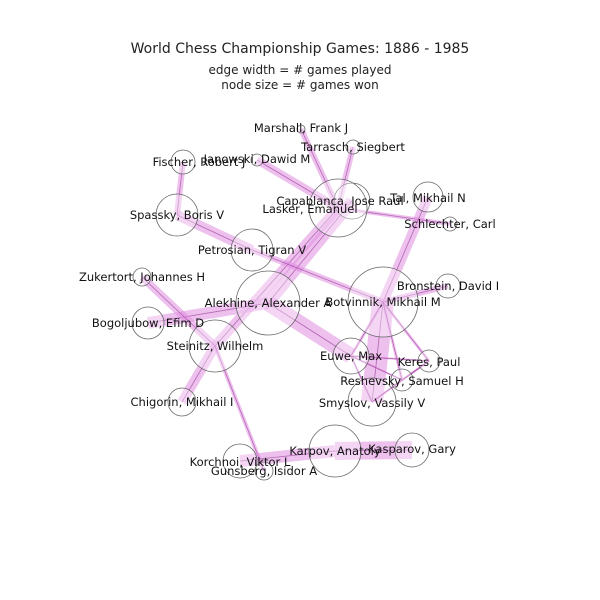 This screenshot has height=600, width=600. Describe the element at coordinates (373, 450) in the screenshot. I see `edge-line-karpov-kasparov` at that location.